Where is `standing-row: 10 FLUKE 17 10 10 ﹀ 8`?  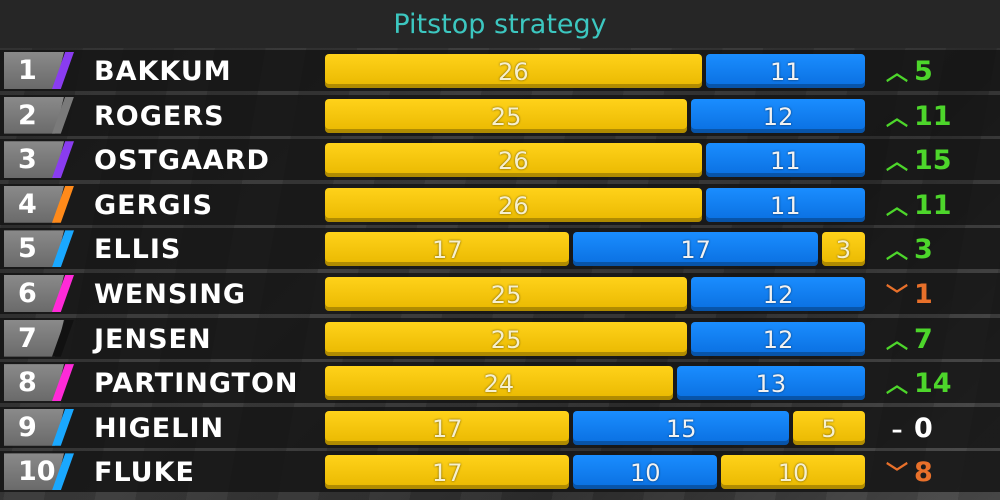
standing-row: 10 FLUKE 17 10 10 ﹀ 8 is located at coordinates (500, 472).